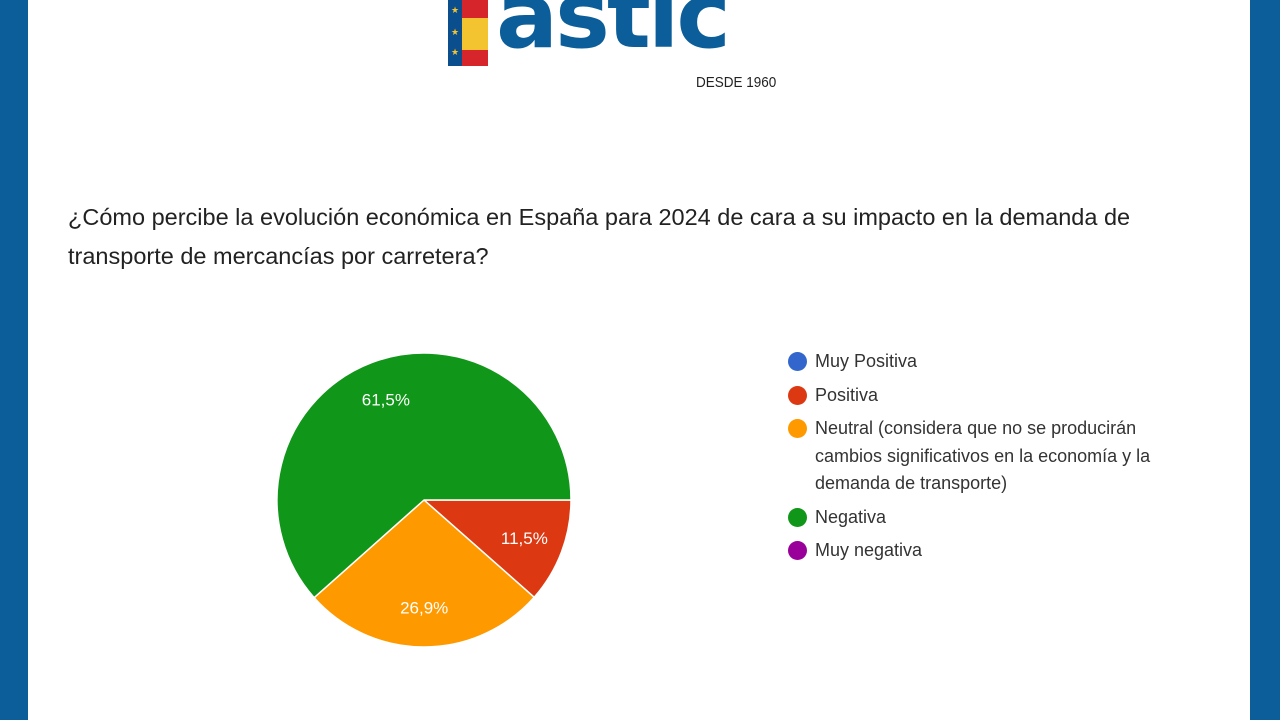  I want to click on slice-data-label: 11,5%, so click(524, 538).